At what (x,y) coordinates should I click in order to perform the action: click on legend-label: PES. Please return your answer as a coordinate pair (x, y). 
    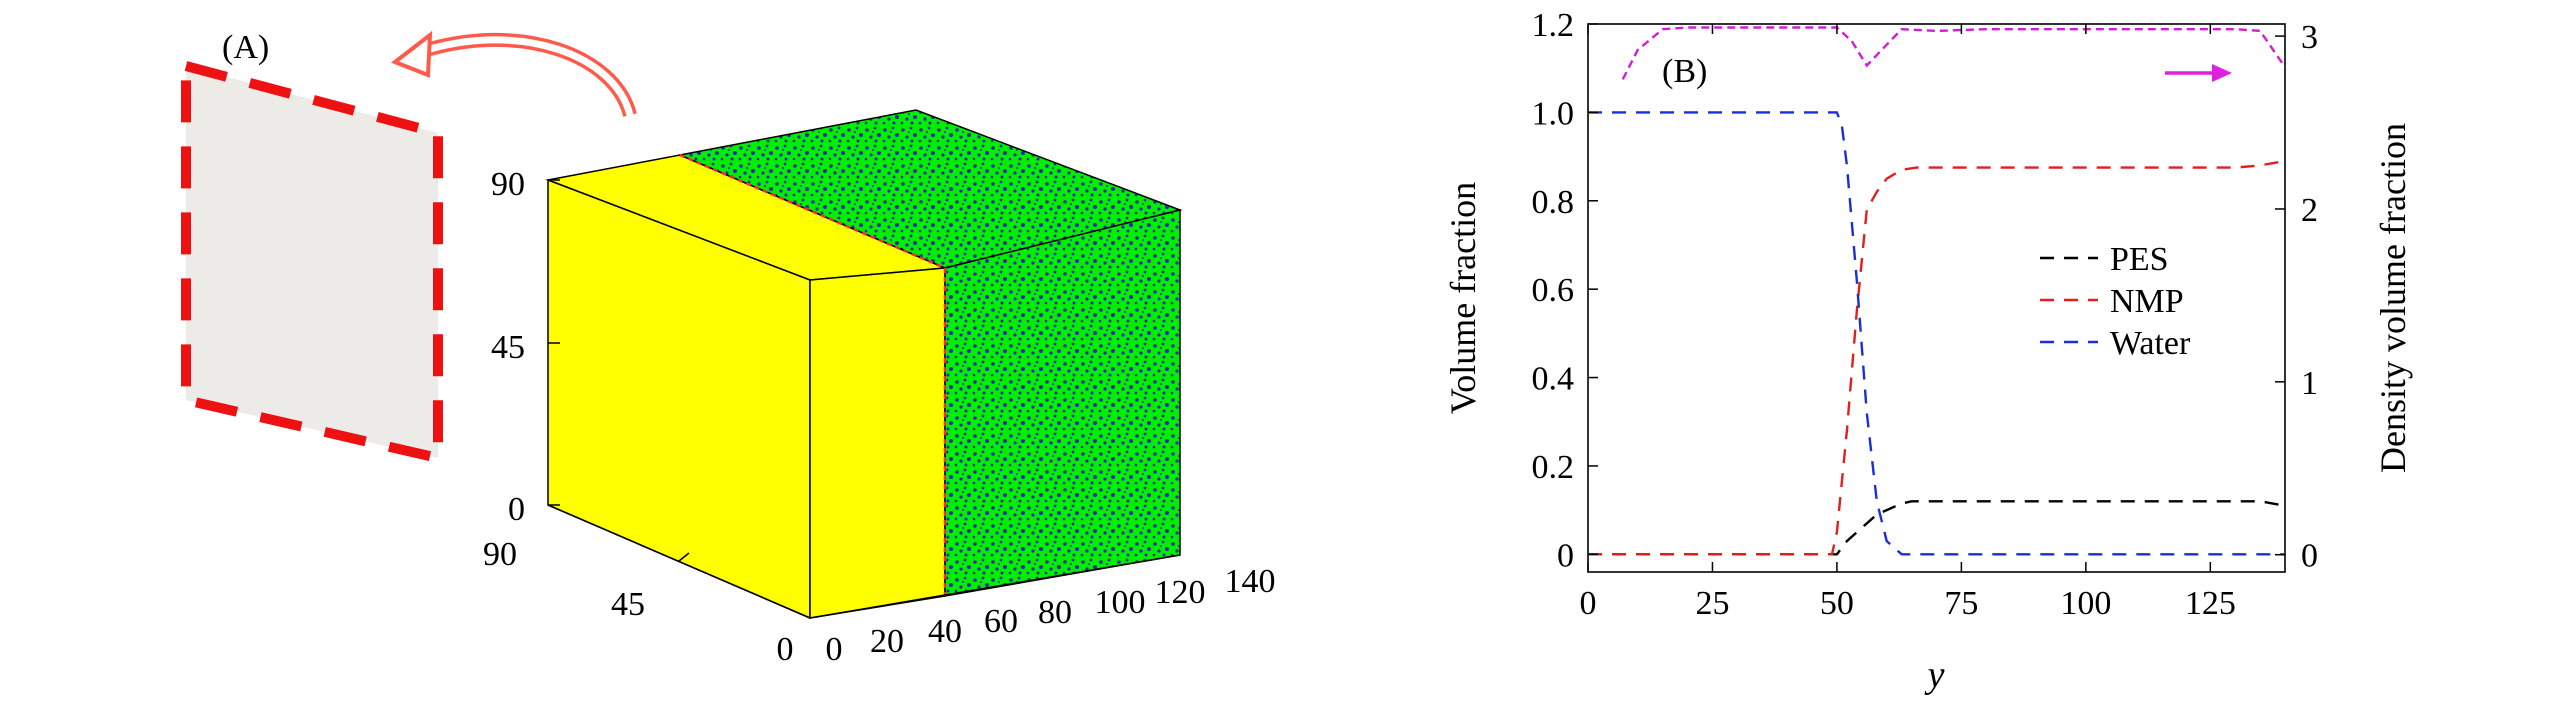
    Looking at the image, I should click on (2139, 259).